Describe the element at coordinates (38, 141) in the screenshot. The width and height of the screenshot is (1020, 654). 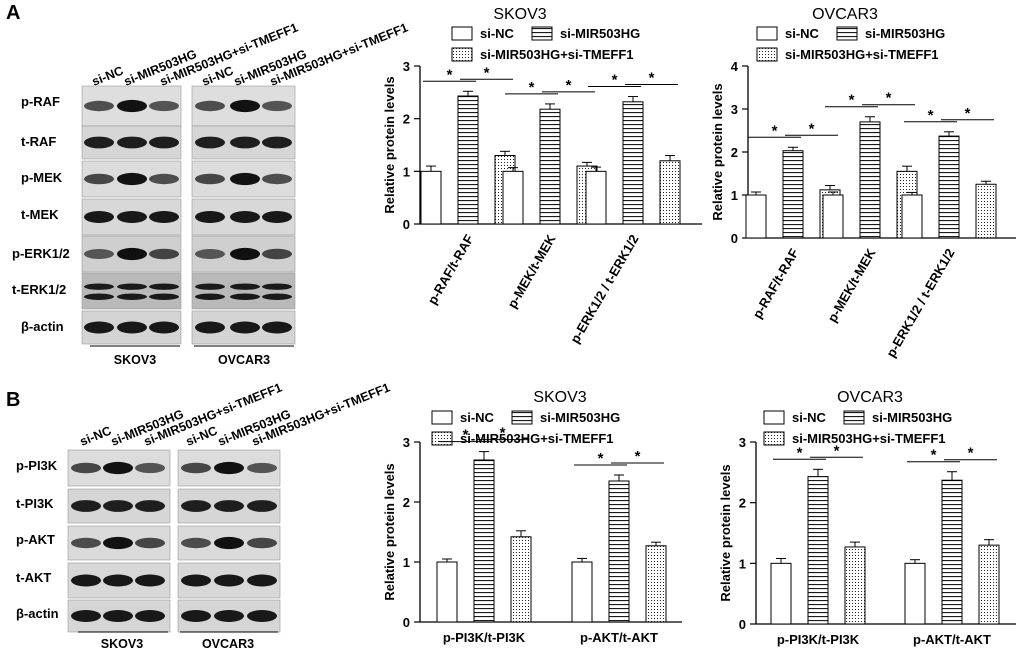
I see `protein-label: t-RAF` at that location.